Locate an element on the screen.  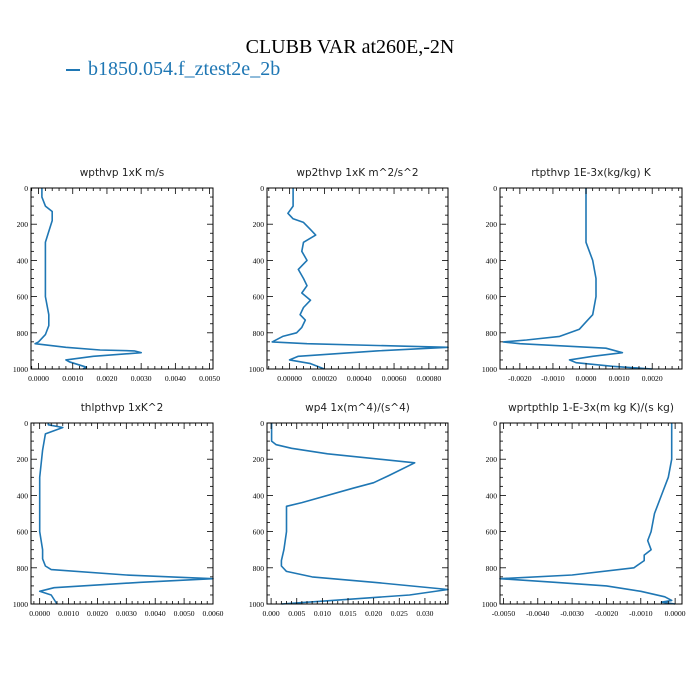
x-tick-label: 0.00000 is located at coordinates (289, 378).